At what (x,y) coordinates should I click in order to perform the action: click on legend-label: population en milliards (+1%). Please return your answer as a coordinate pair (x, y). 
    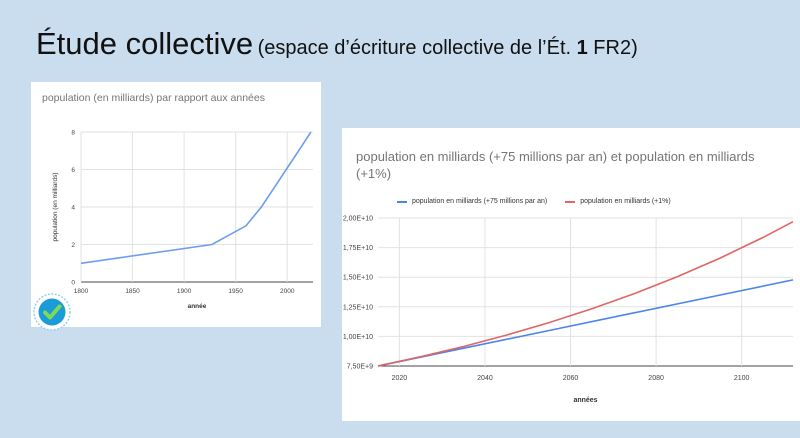
    Looking at the image, I should click on (625, 201).